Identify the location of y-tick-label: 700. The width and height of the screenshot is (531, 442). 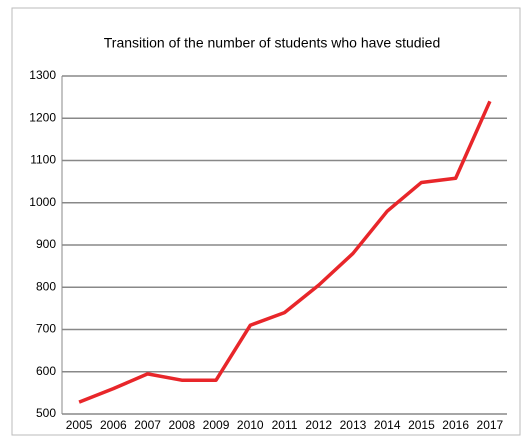
(46, 329).